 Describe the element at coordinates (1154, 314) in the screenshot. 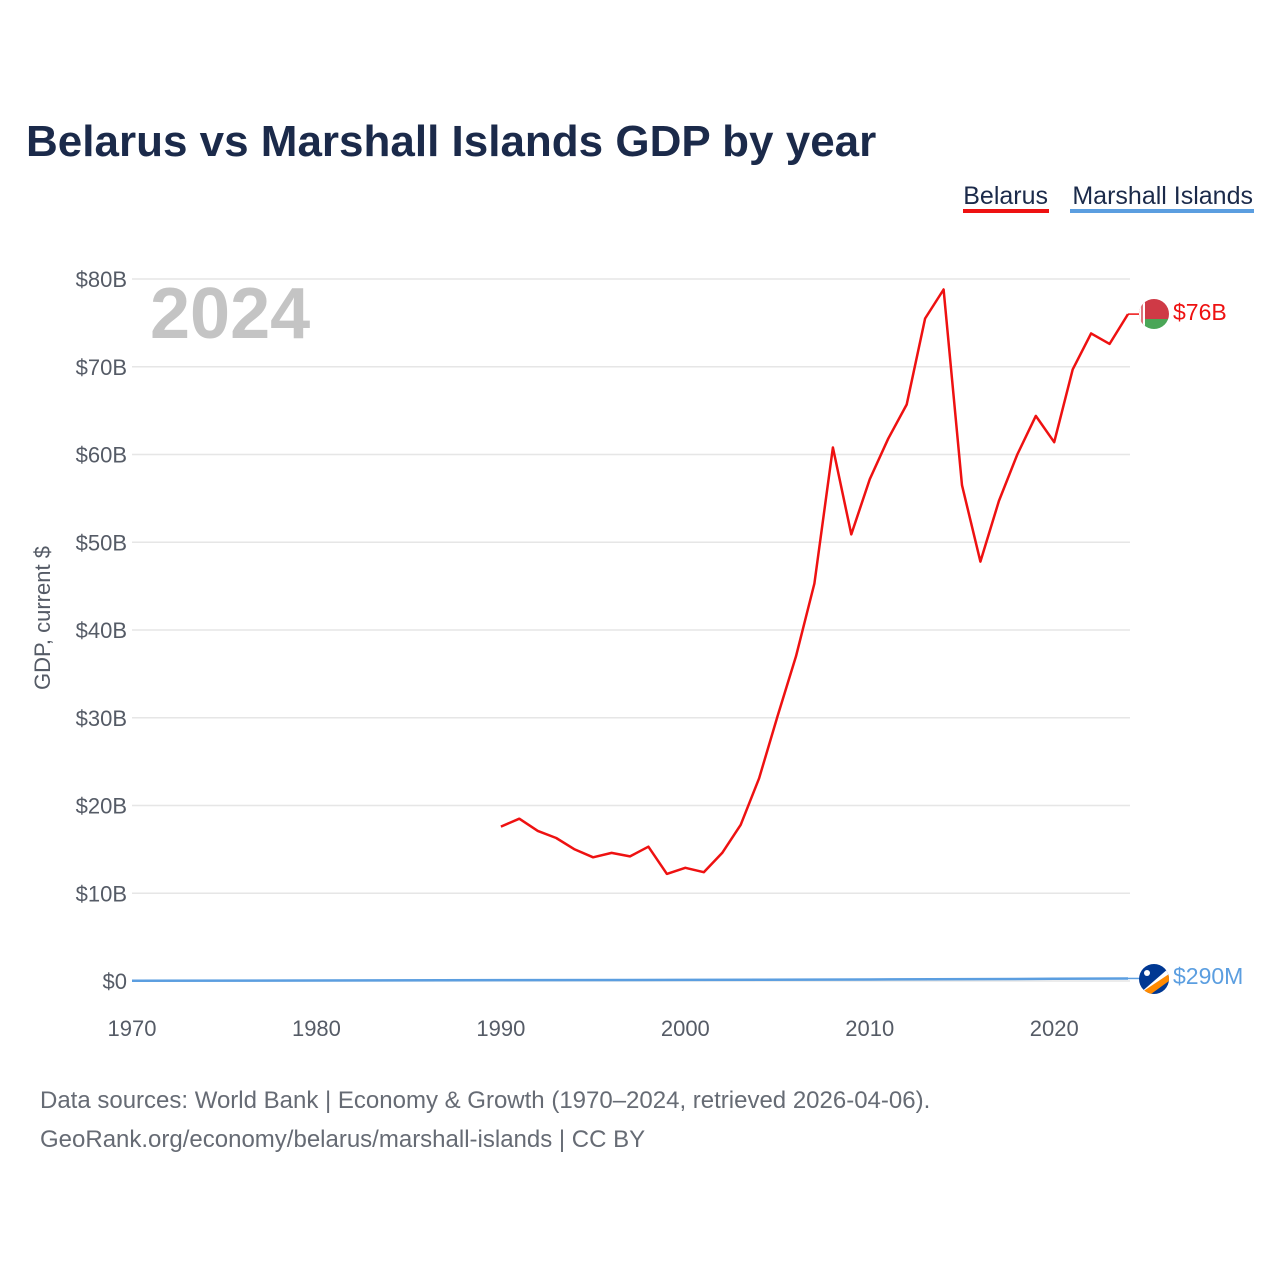

I see `belarus-flag-icon` at that location.